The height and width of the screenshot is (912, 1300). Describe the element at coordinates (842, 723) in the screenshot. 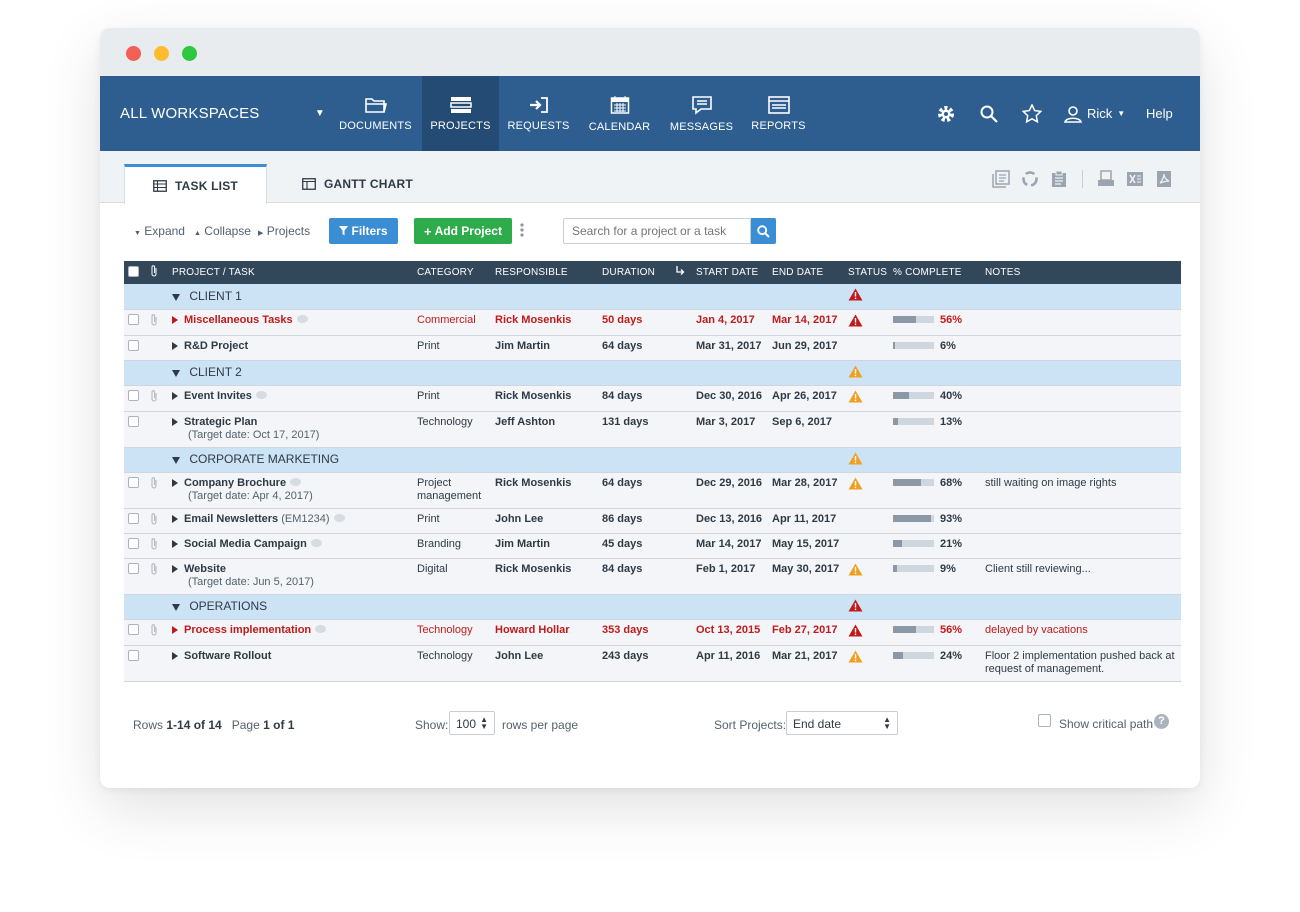

I see `sort-projects-select: End date ▲ ▼` at that location.